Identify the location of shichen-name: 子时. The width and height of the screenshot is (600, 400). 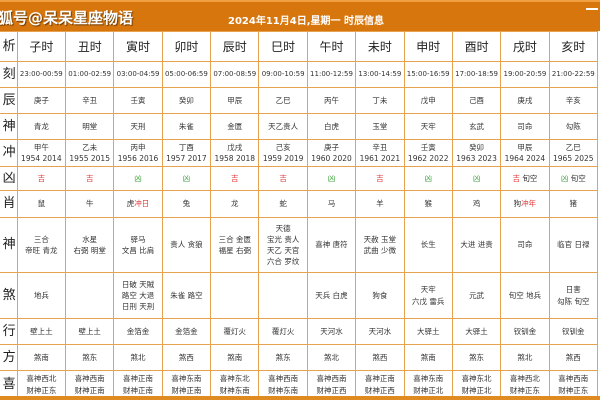
(41, 46).